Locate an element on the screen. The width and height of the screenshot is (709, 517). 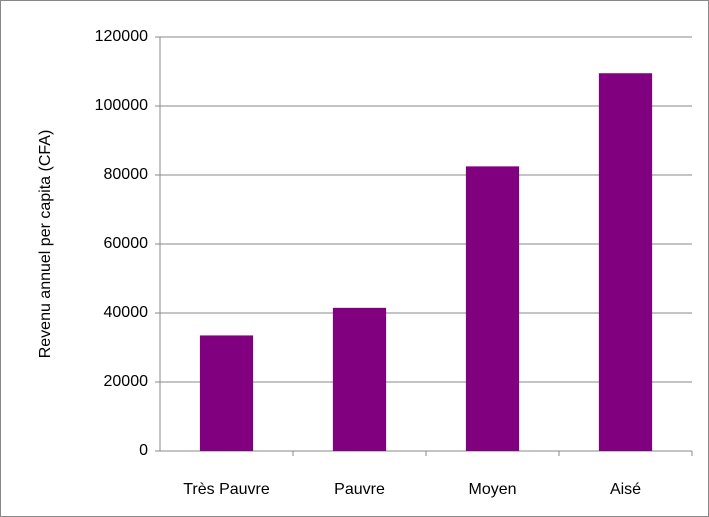
x-tick-label: Pauvre is located at coordinates (359, 489).